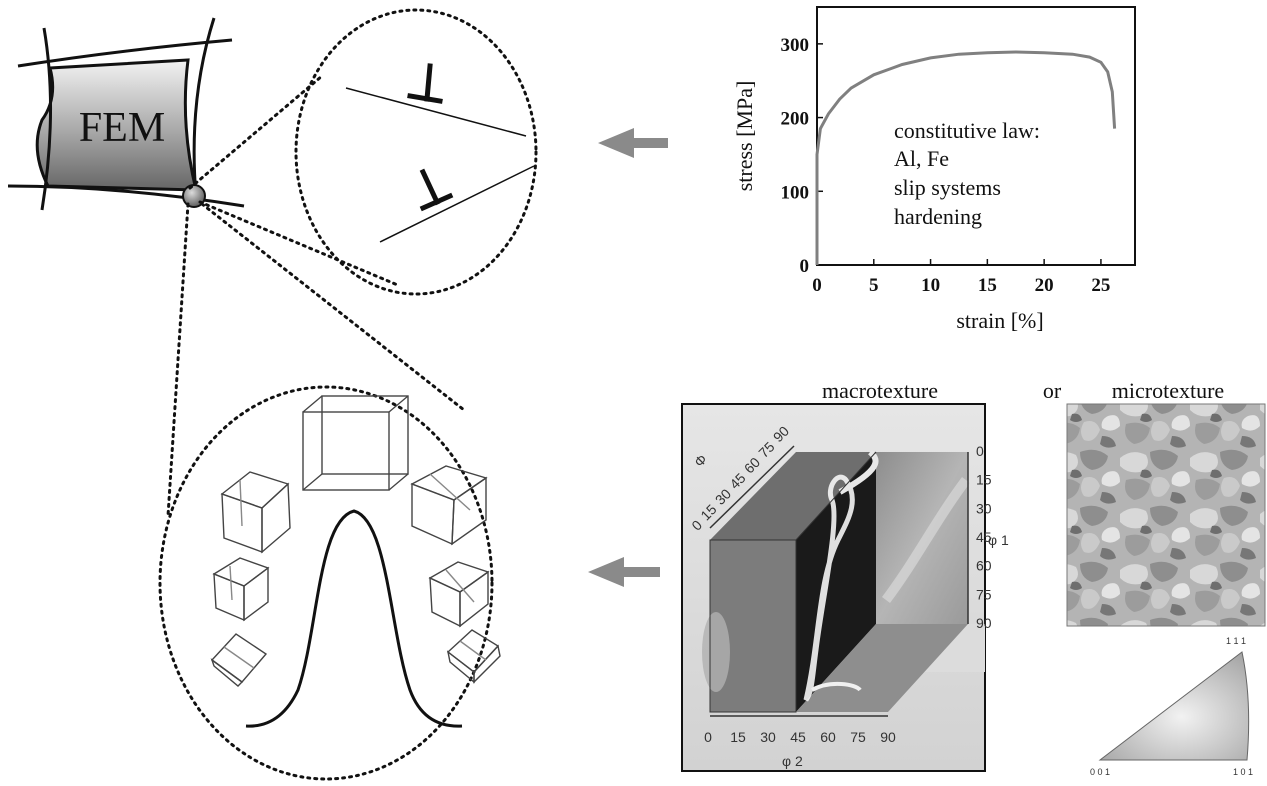 The height and width of the screenshot is (786, 1267). What do you see at coordinates (1100, 285) in the screenshot?
I see `x-tick-label-5: 25` at bounding box center [1100, 285].